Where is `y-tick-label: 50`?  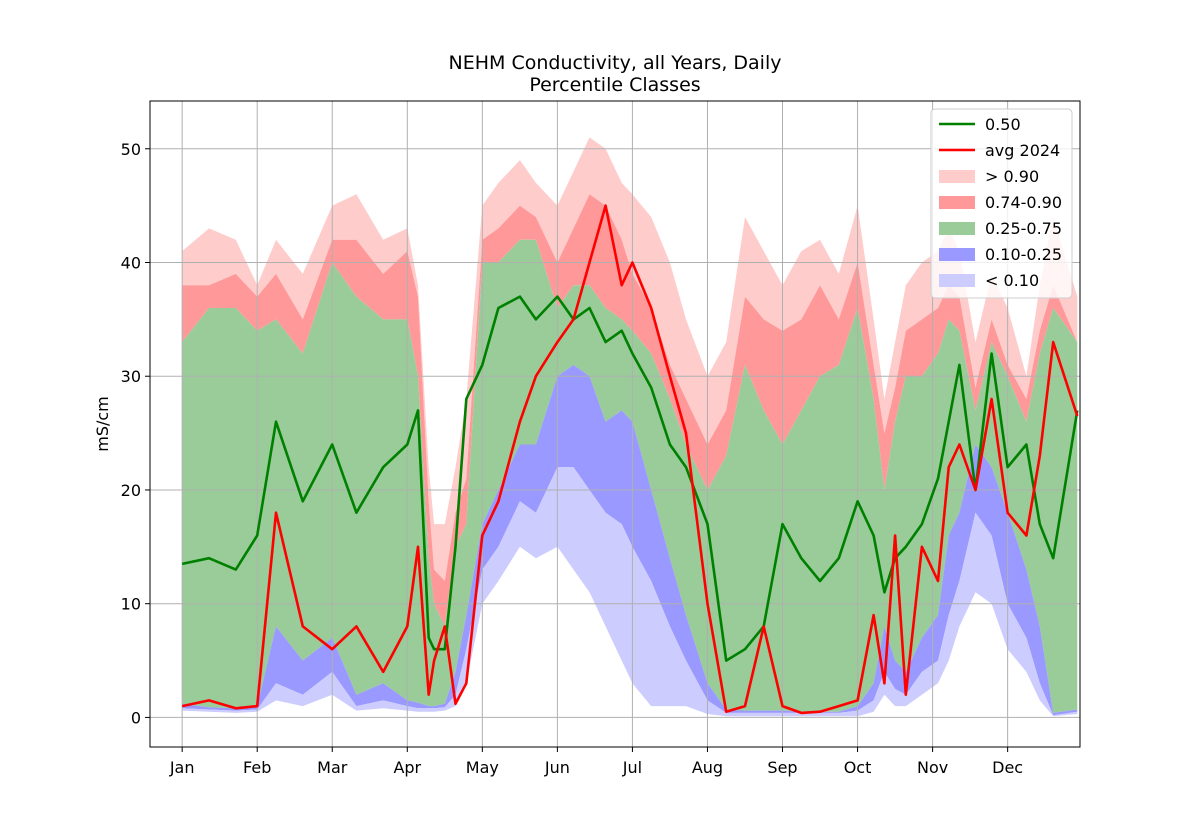
y-tick-label: 50 is located at coordinates (131, 149).